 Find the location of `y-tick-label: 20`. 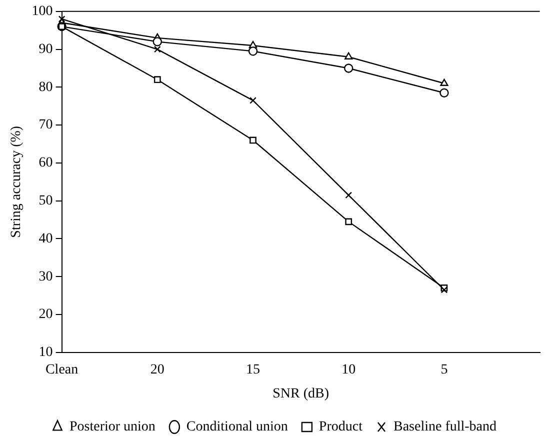

y-tick-label: 20 is located at coordinates (45, 314).